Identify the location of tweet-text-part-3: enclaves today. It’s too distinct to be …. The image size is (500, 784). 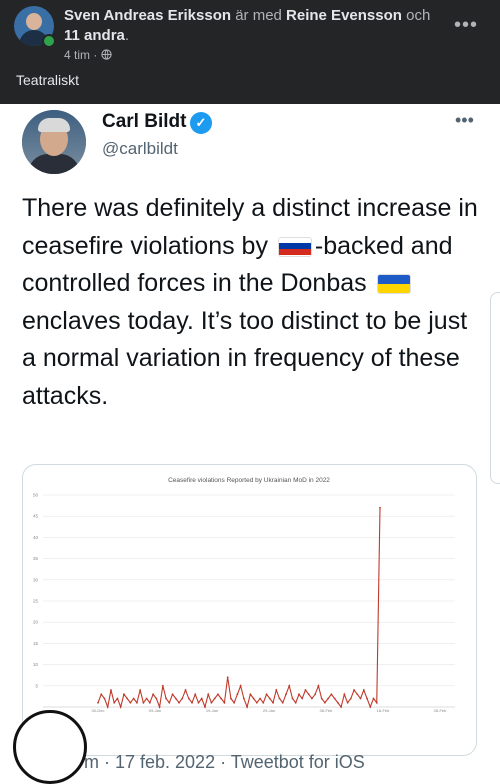
(245, 358).